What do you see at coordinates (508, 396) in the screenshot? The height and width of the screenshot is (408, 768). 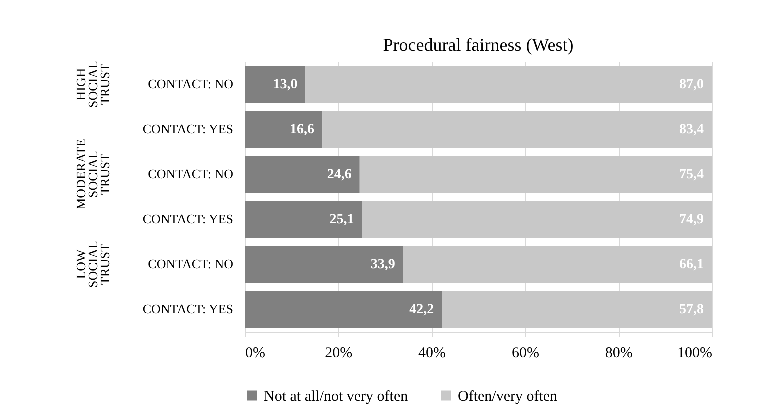 I see `legend-label: Often/very often` at bounding box center [508, 396].